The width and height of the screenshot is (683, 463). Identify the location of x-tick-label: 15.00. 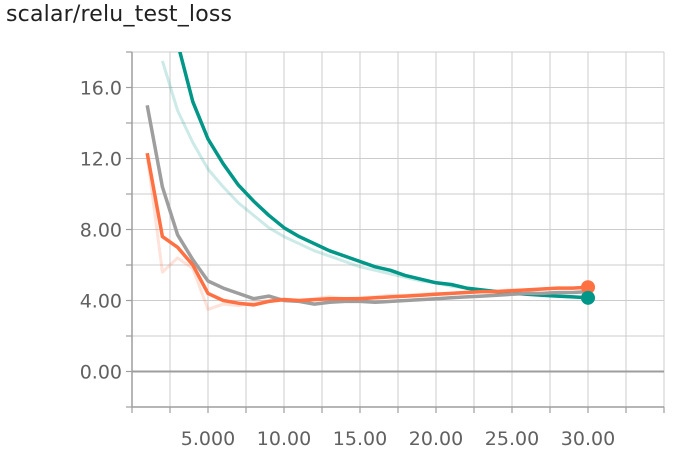
(360, 439).